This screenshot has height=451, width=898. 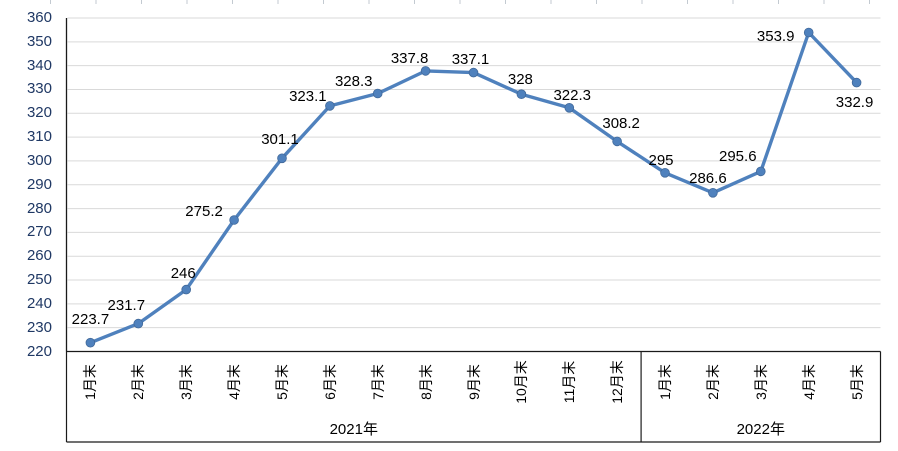 I want to click on data-point-label: 323.1, so click(x=308, y=96).